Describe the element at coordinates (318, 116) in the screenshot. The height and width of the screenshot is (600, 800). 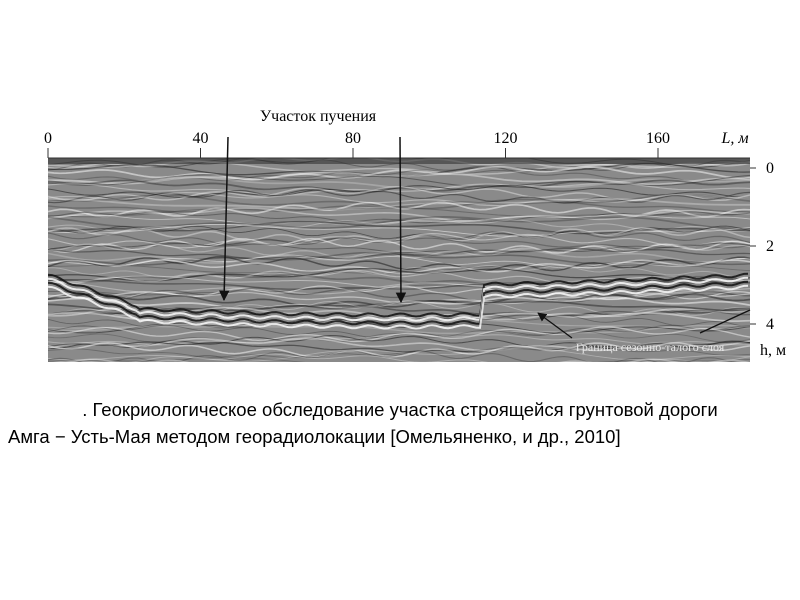
I see `annotation: Участок пучения` at that location.